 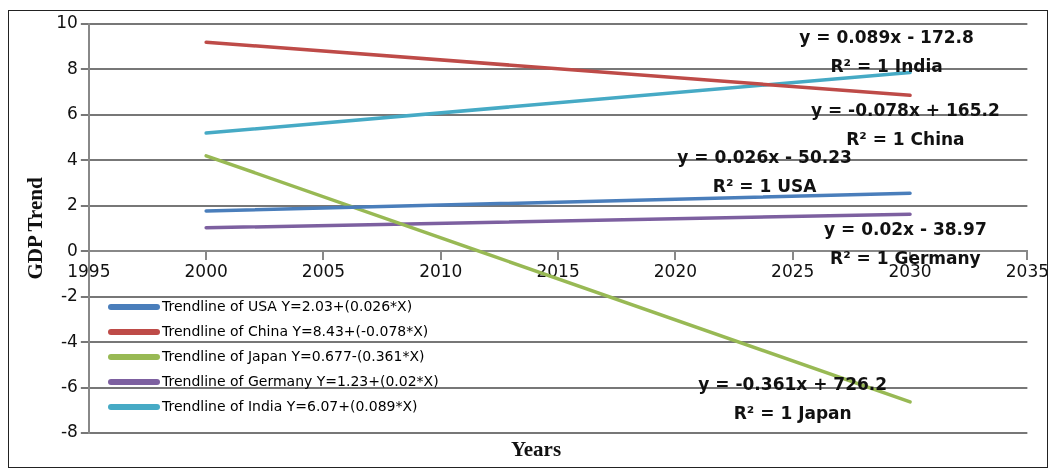 I want to click on y-tick-label: 4, so click(x=72, y=158).